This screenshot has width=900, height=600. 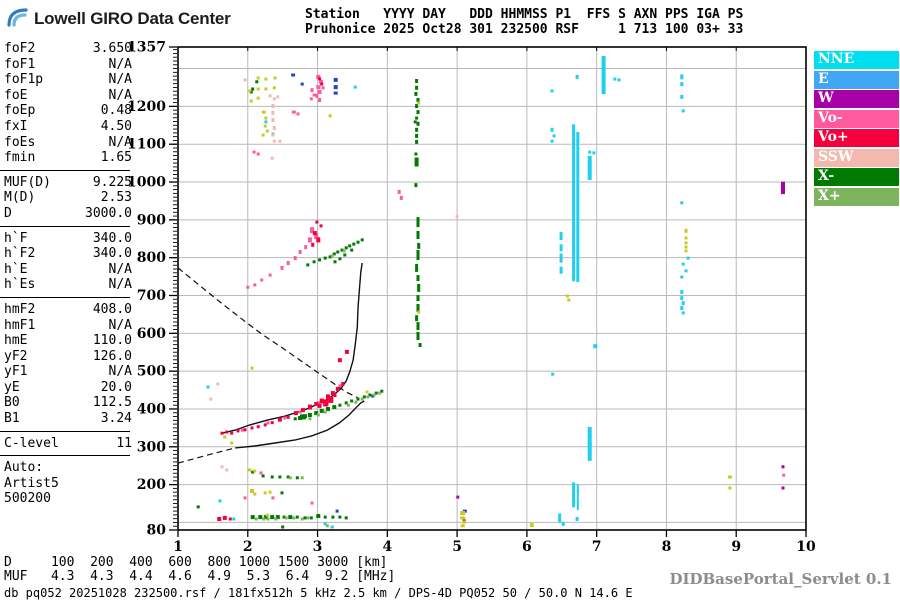 I want to click on svg-text: 1357, so click(x=146, y=48).